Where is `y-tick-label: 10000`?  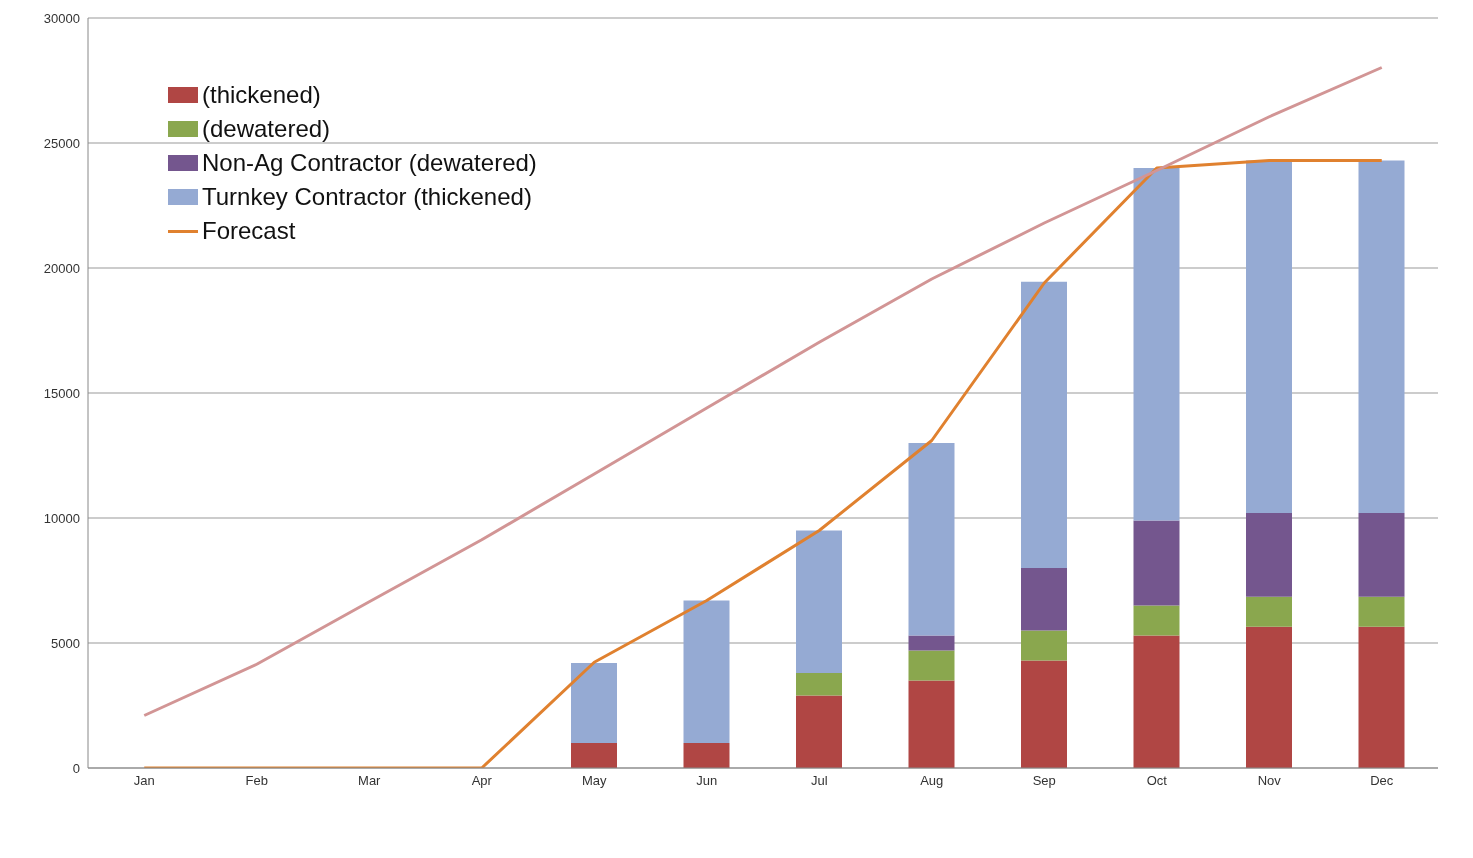 y-tick-label: 10000 is located at coordinates (61, 518).